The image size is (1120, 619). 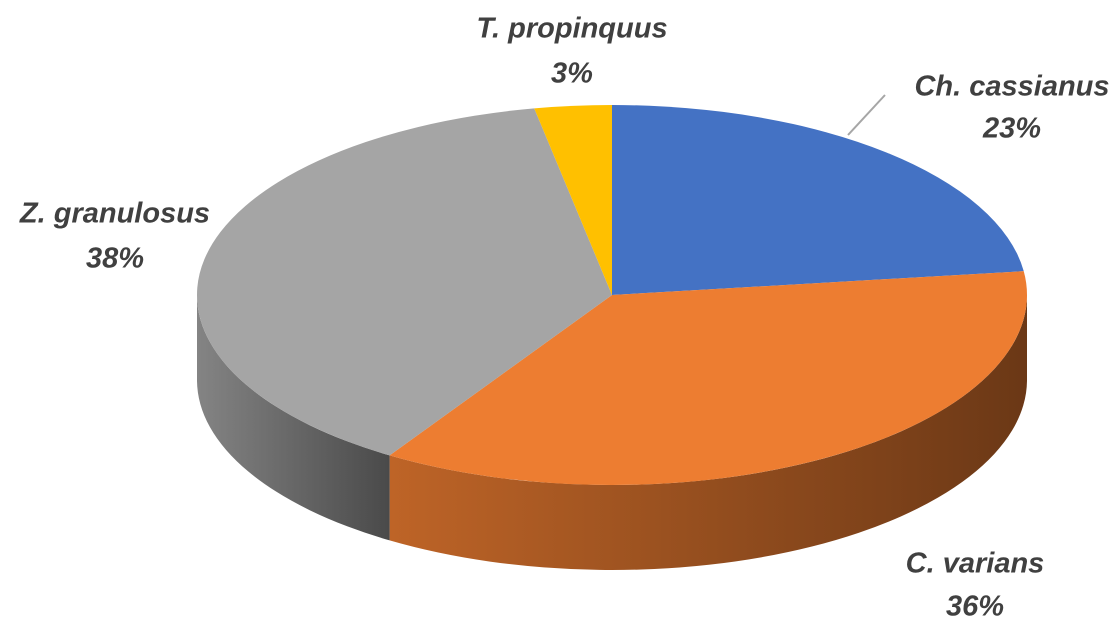 What do you see at coordinates (1011, 129) in the screenshot?
I see `value-label: 23%` at bounding box center [1011, 129].